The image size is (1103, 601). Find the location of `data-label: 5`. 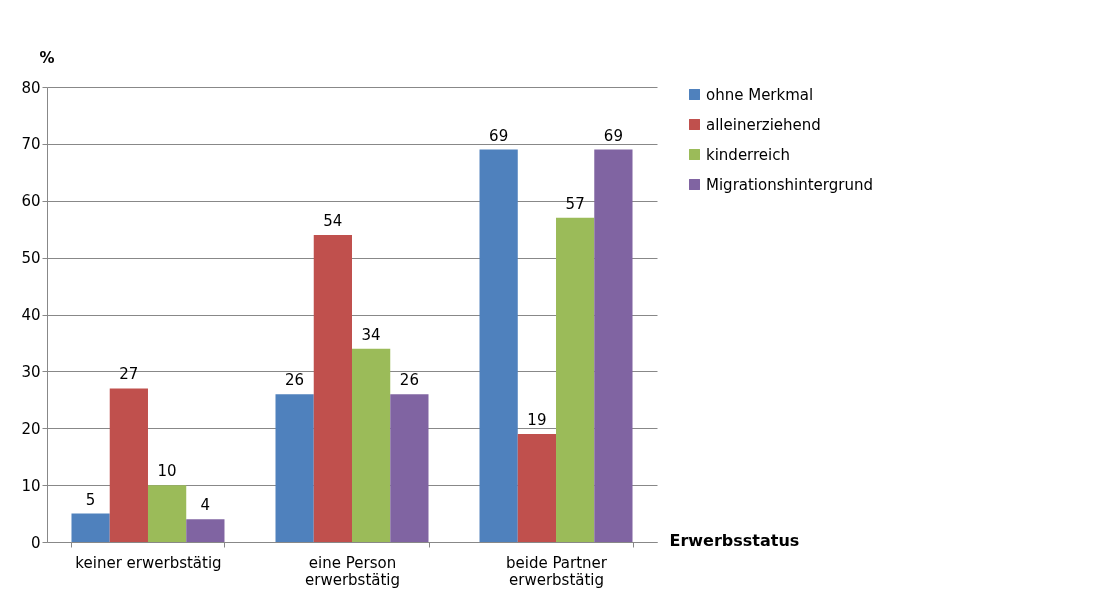

data-label: 5 is located at coordinates (90, 499).